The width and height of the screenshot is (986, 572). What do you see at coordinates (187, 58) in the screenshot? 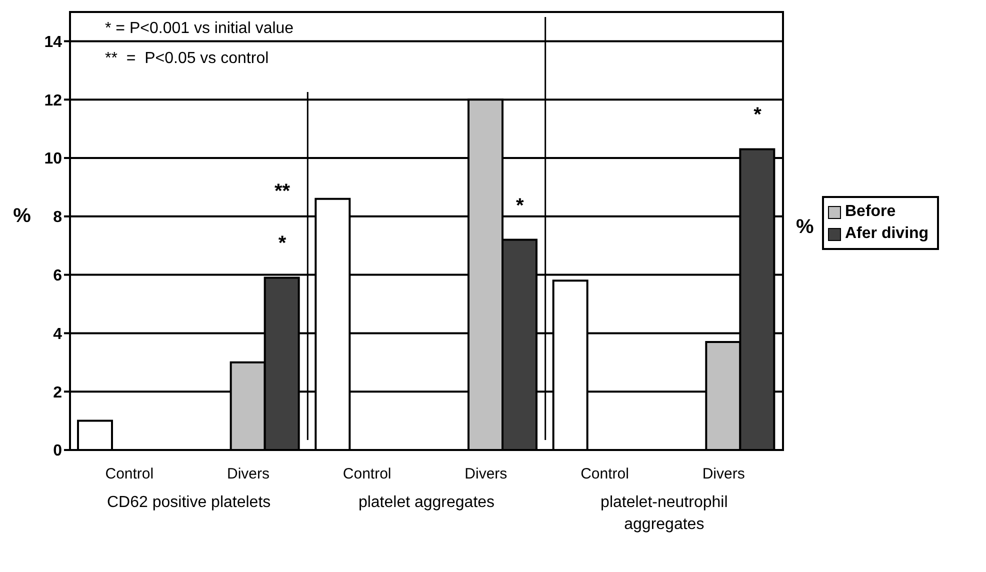
I see `annotation: ** = P<0.05 vs control` at bounding box center [187, 58].